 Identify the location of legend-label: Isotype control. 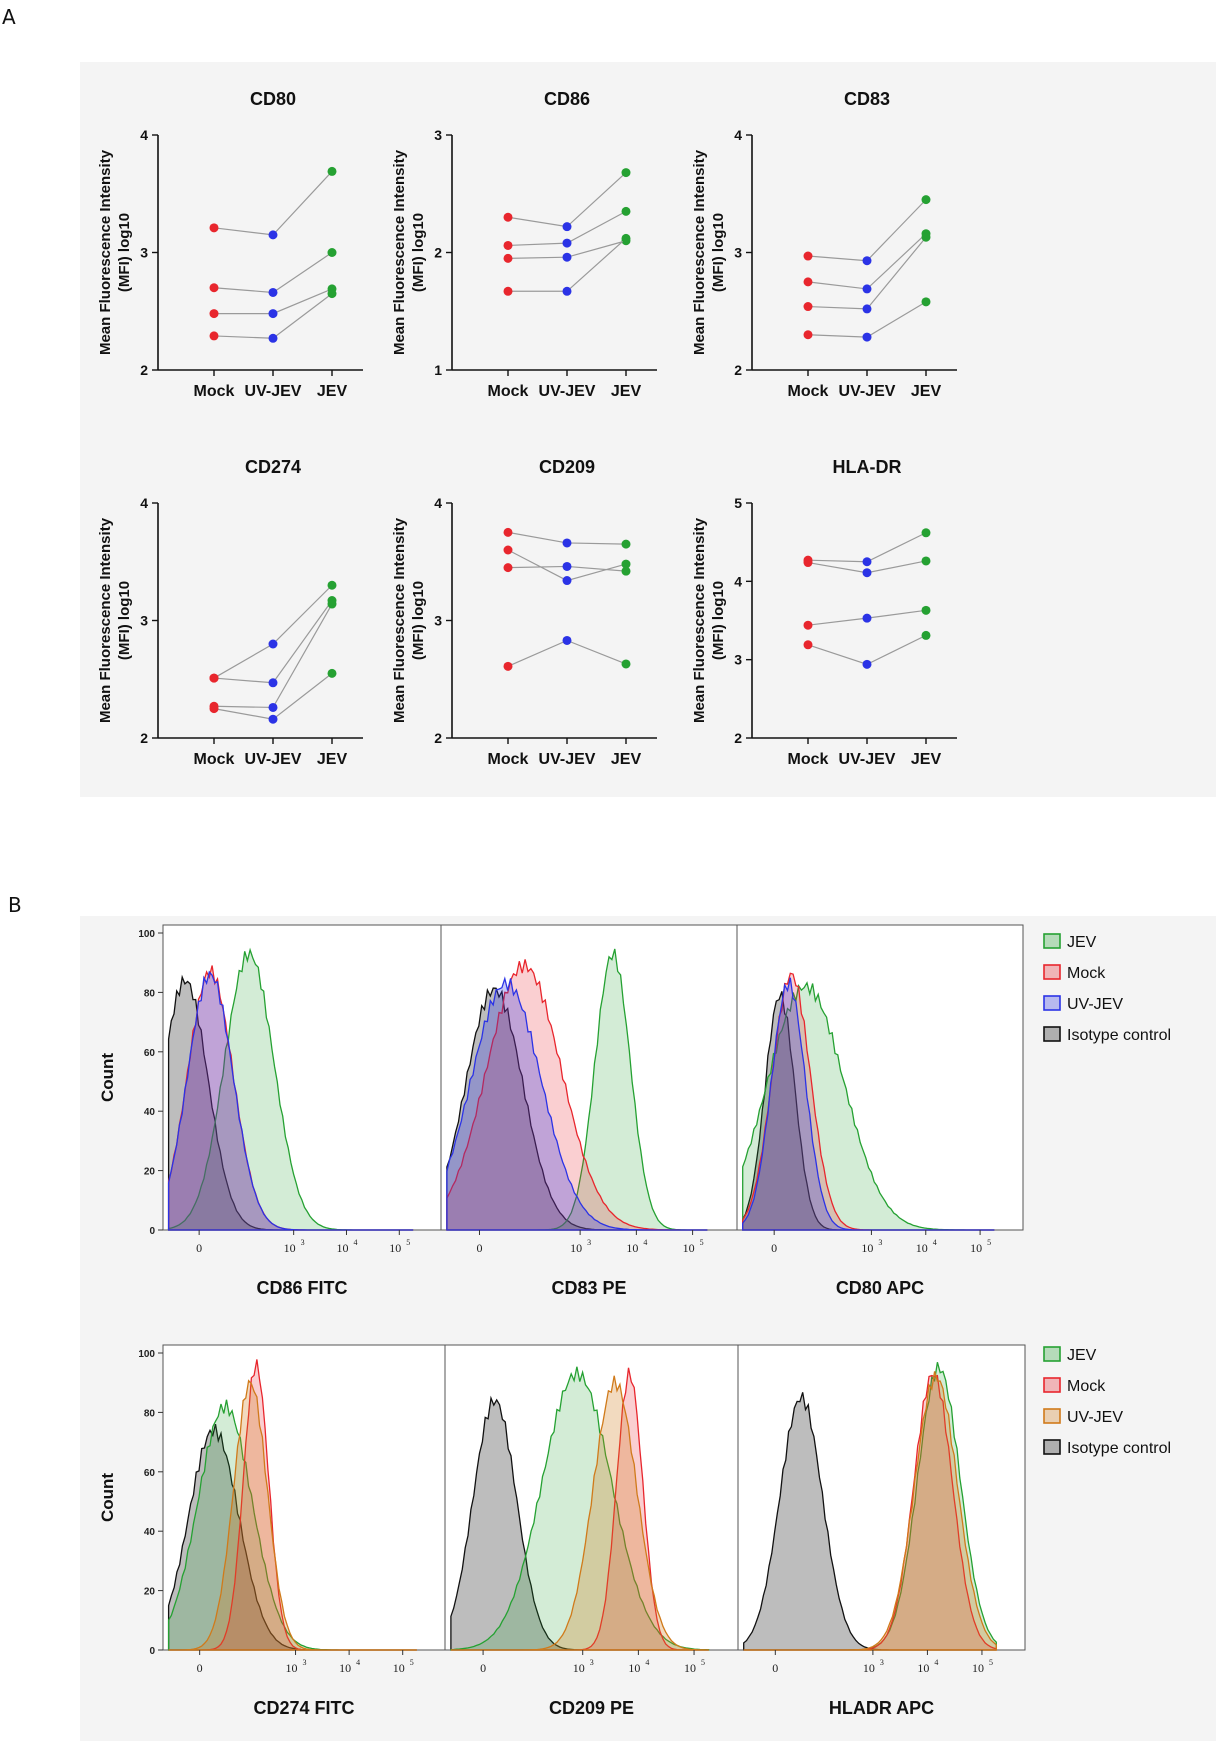
(1119, 1035).